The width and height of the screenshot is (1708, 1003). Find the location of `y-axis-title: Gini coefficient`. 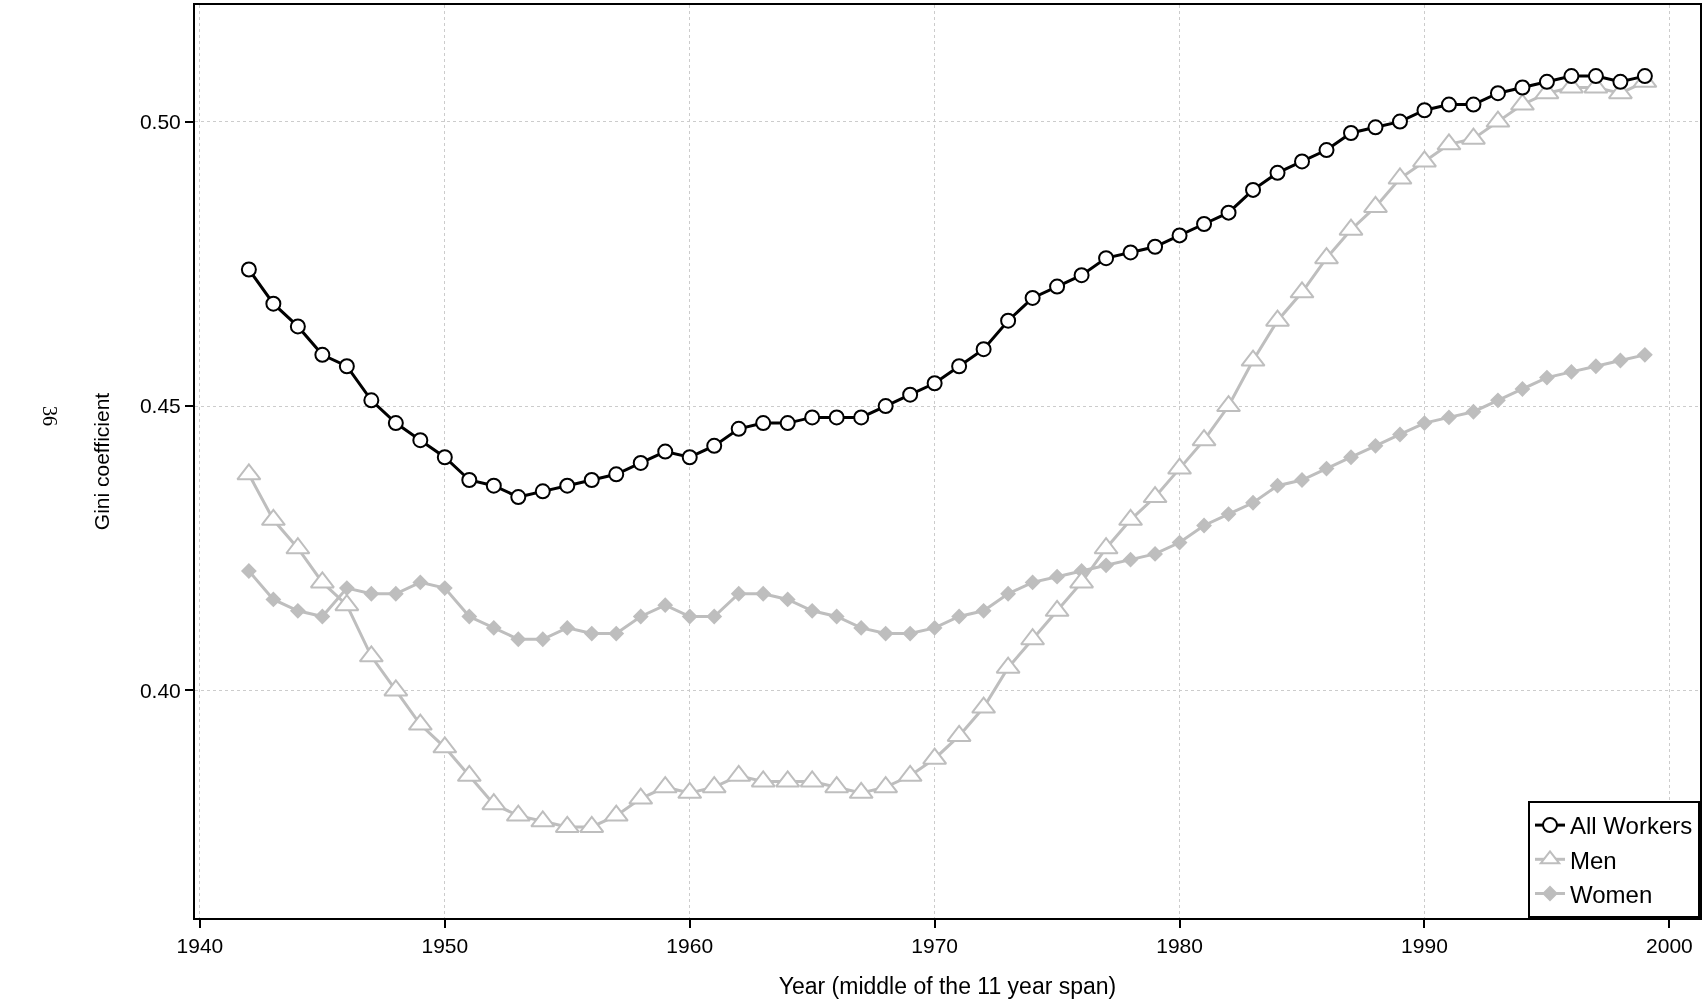

y-axis-title: Gini coefficient is located at coordinates (101, 461).